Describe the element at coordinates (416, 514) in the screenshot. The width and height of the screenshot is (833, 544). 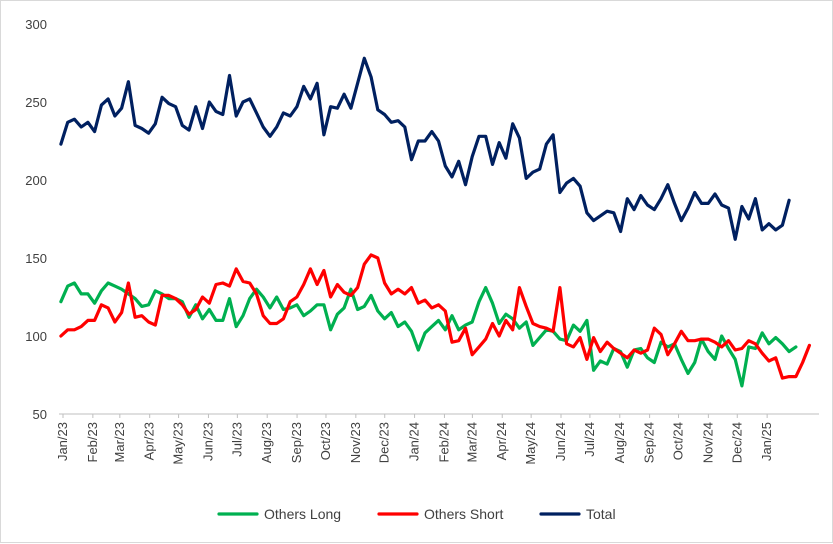
I see `legend: Others Long Others Short Total` at that location.